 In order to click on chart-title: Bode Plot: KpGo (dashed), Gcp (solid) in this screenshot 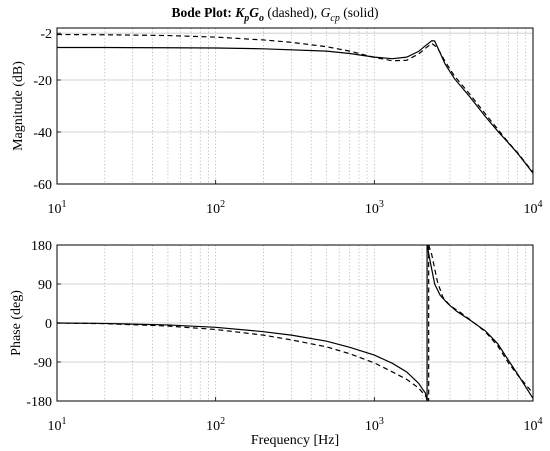, I will do `click(275, 14)`.